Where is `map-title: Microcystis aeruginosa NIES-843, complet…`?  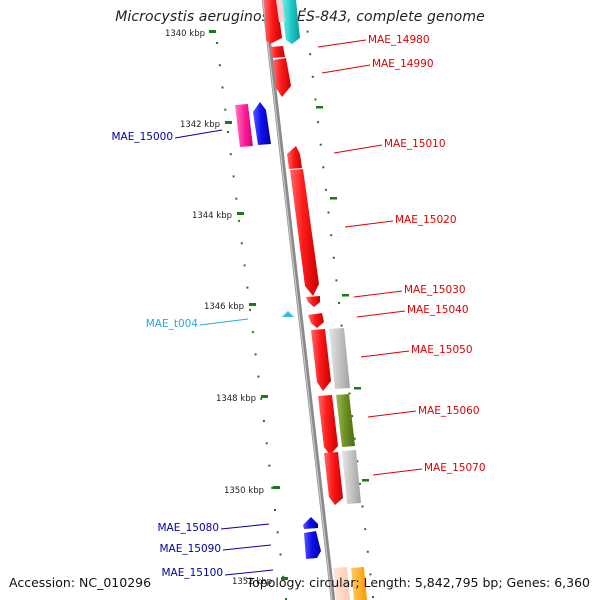
map-title: Microcystis aeruginosa NIES-843, complet… is located at coordinates (300, 17).